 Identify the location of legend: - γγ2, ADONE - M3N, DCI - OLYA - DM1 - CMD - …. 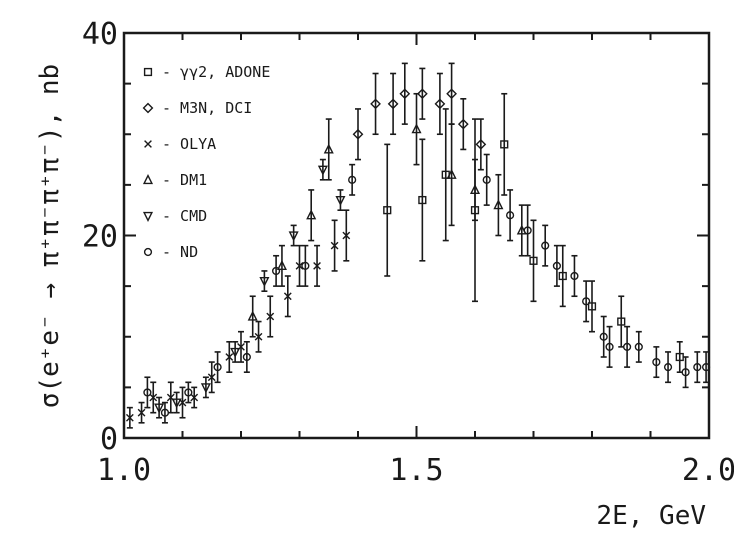
(206, 162).